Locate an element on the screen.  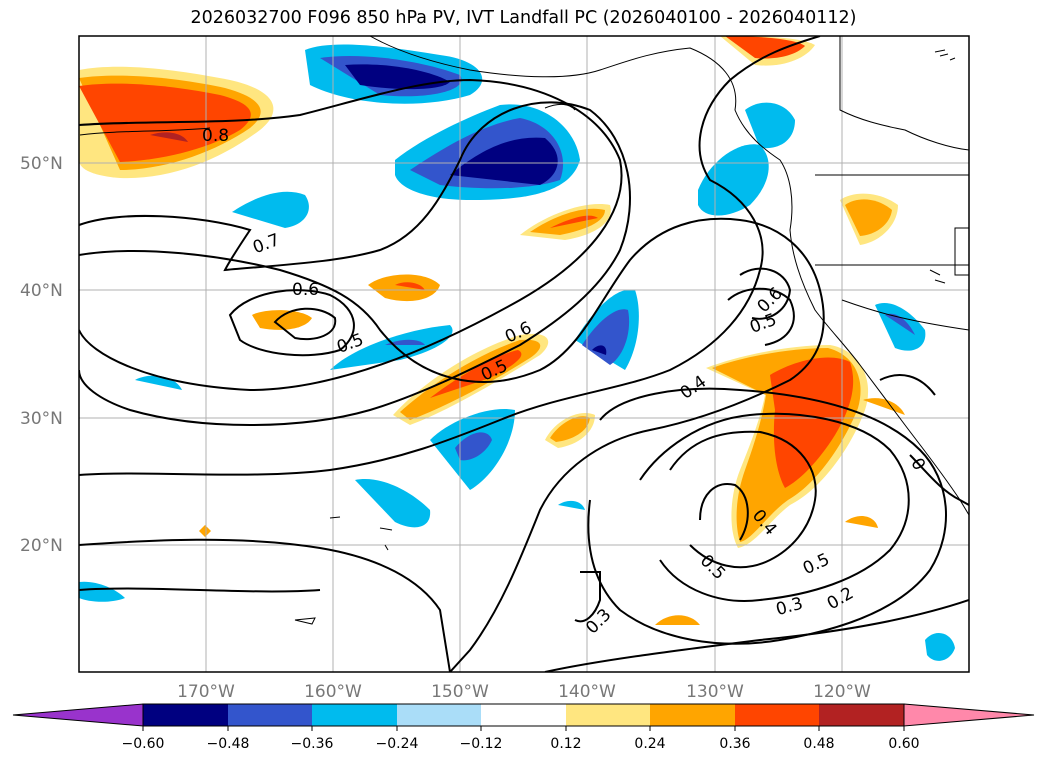
colorbar-tick-label: −0.60 is located at coordinates (143, 744).